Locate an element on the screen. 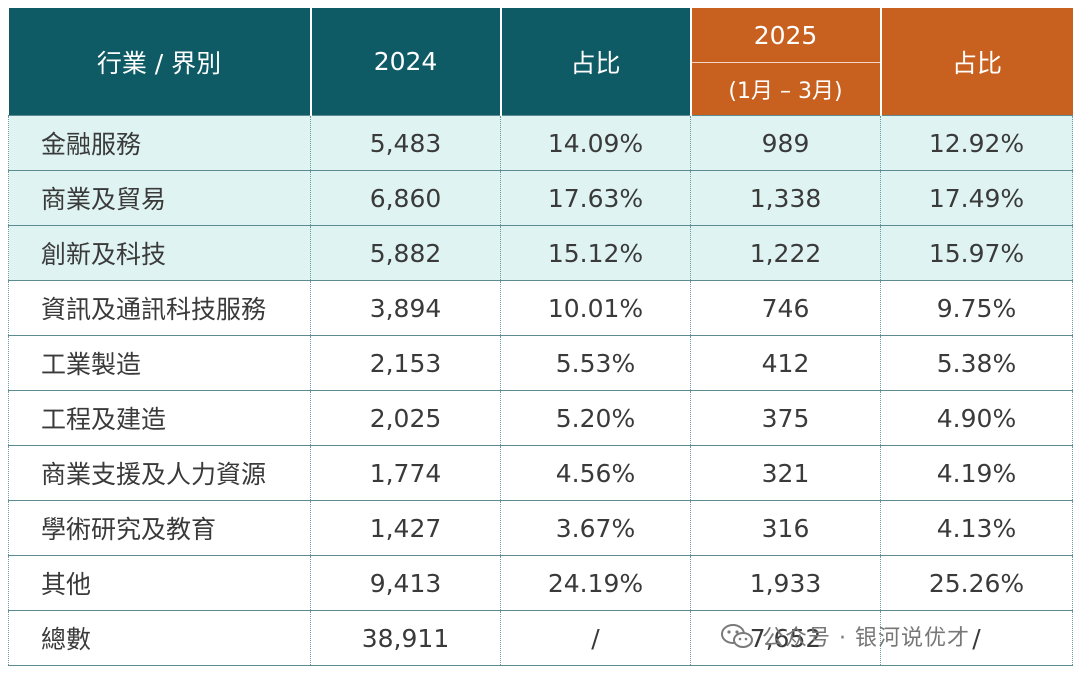 The height and width of the screenshot is (680, 1080). header-share-2025: 占比 is located at coordinates (976, 62).